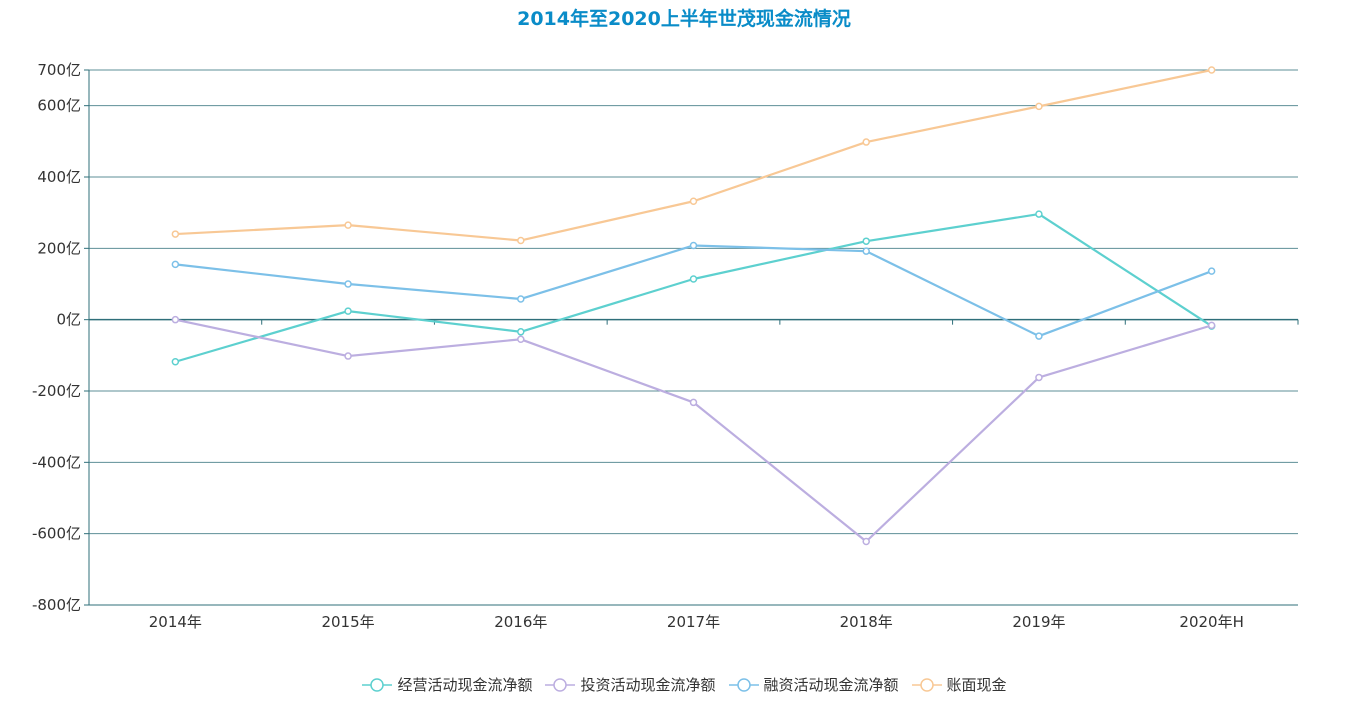 The image size is (1368, 701). What do you see at coordinates (59, 177) in the screenshot?
I see `y-tick-label: 400亿` at bounding box center [59, 177].